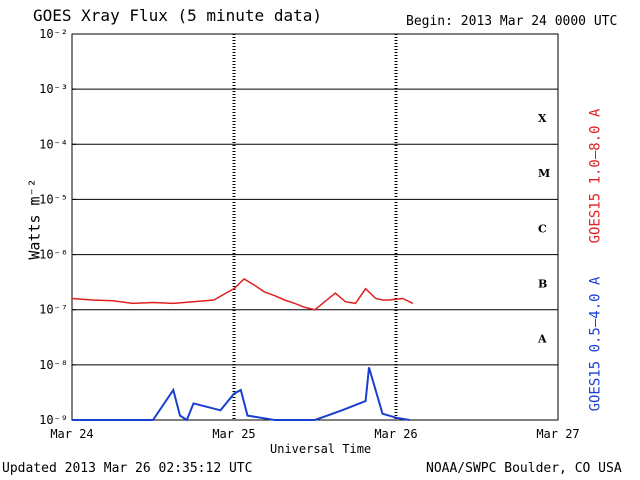 The image size is (640, 480). I want to click on series-line-short-channel, so click(241, 394).